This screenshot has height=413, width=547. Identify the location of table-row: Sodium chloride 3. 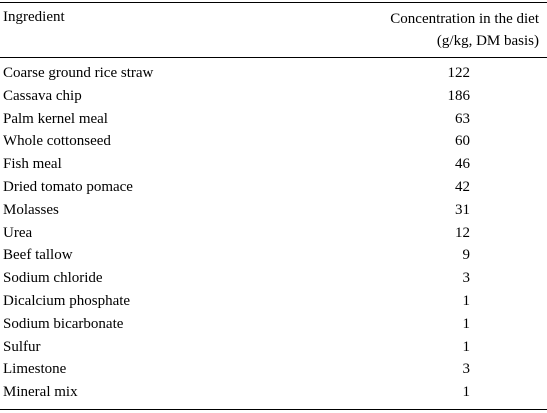
(273, 278).